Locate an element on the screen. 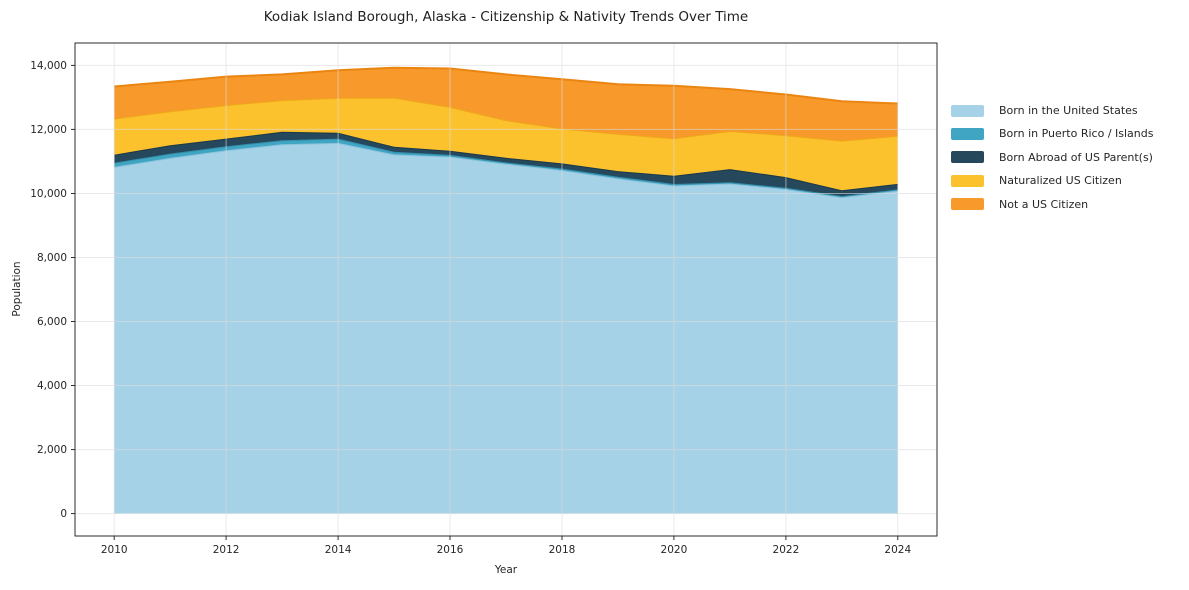 This screenshot has width=1189, height=590. legend-item-1: Born in Puerto Rico / Islands is located at coordinates (1052, 133).